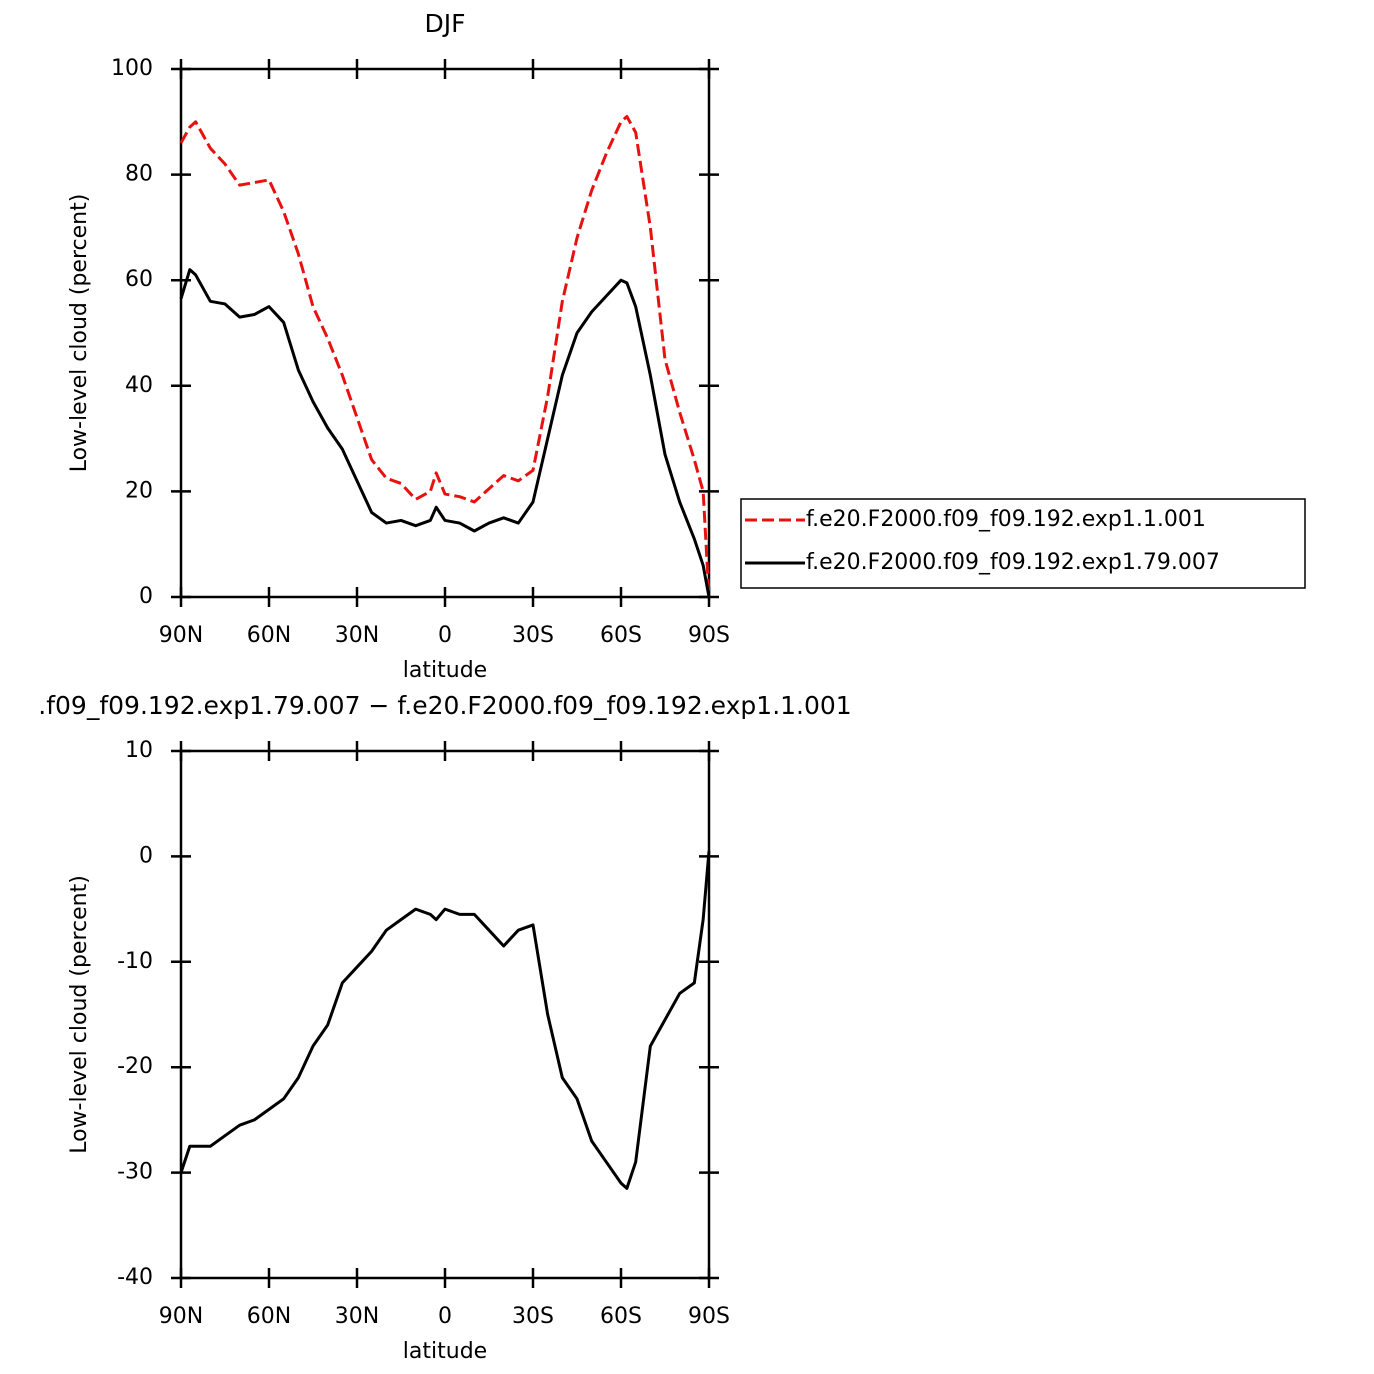  Describe the element at coordinates (139, 385) in the screenshot. I see `y-tick-label: 40` at that location.